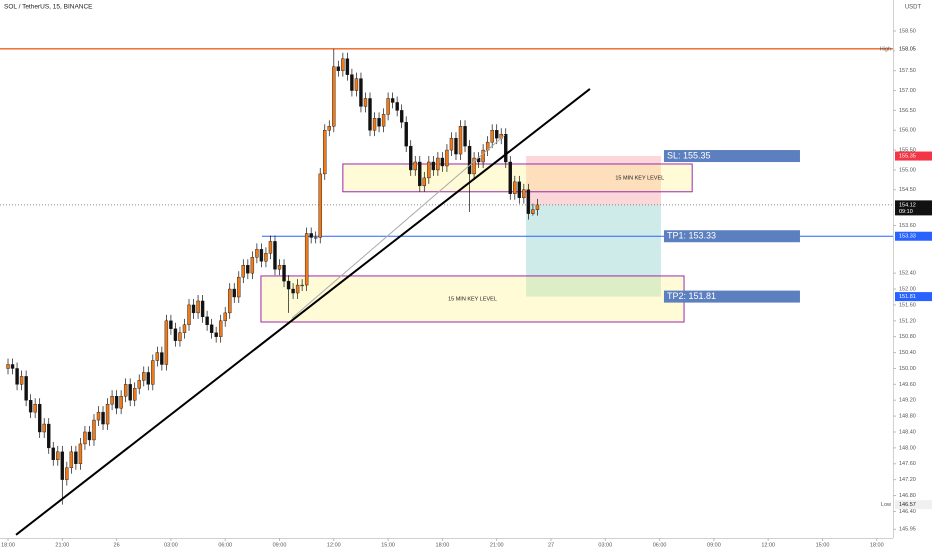  I want to click on axis-unit: USDT, so click(913, 8).